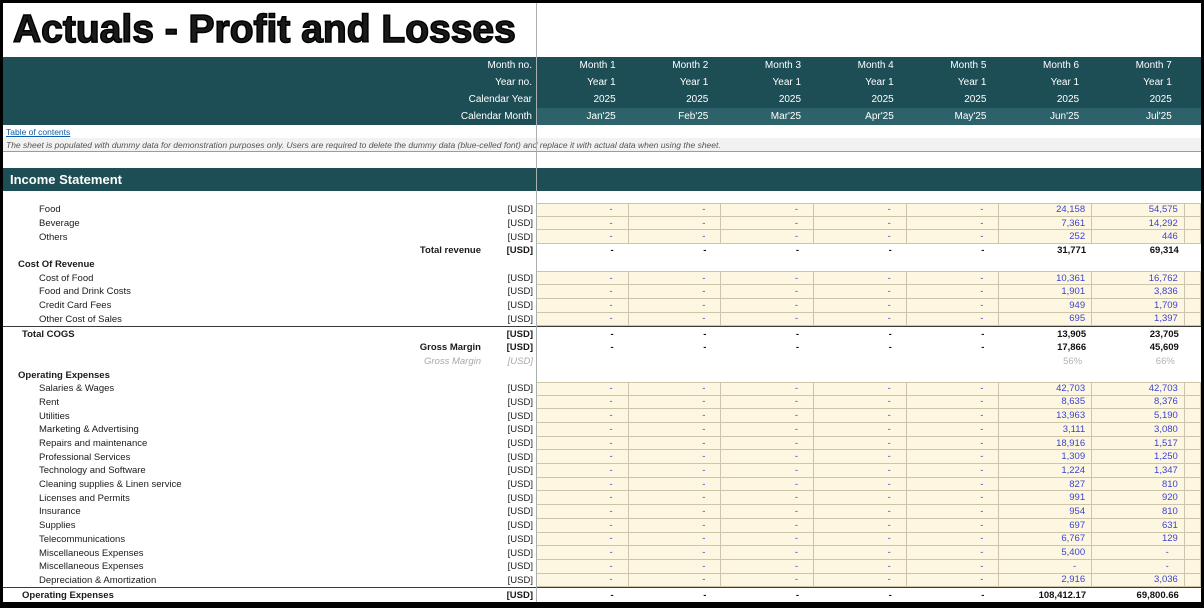  Describe the element at coordinates (1138, 525) in the screenshot. I see `value-cell: 631` at that location.